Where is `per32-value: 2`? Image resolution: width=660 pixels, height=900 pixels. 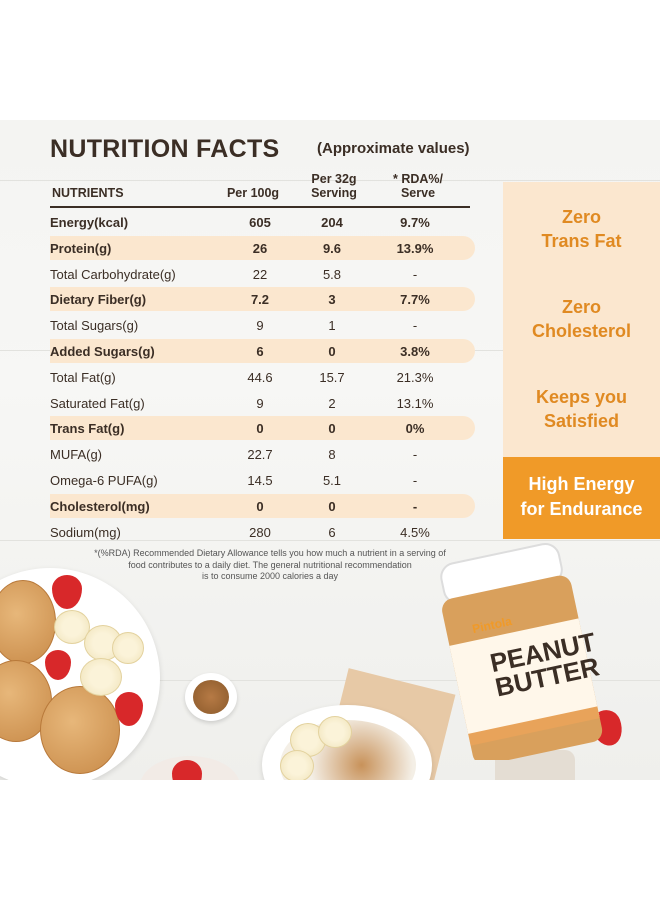
per32-value: 2 is located at coordinates (332, 403).